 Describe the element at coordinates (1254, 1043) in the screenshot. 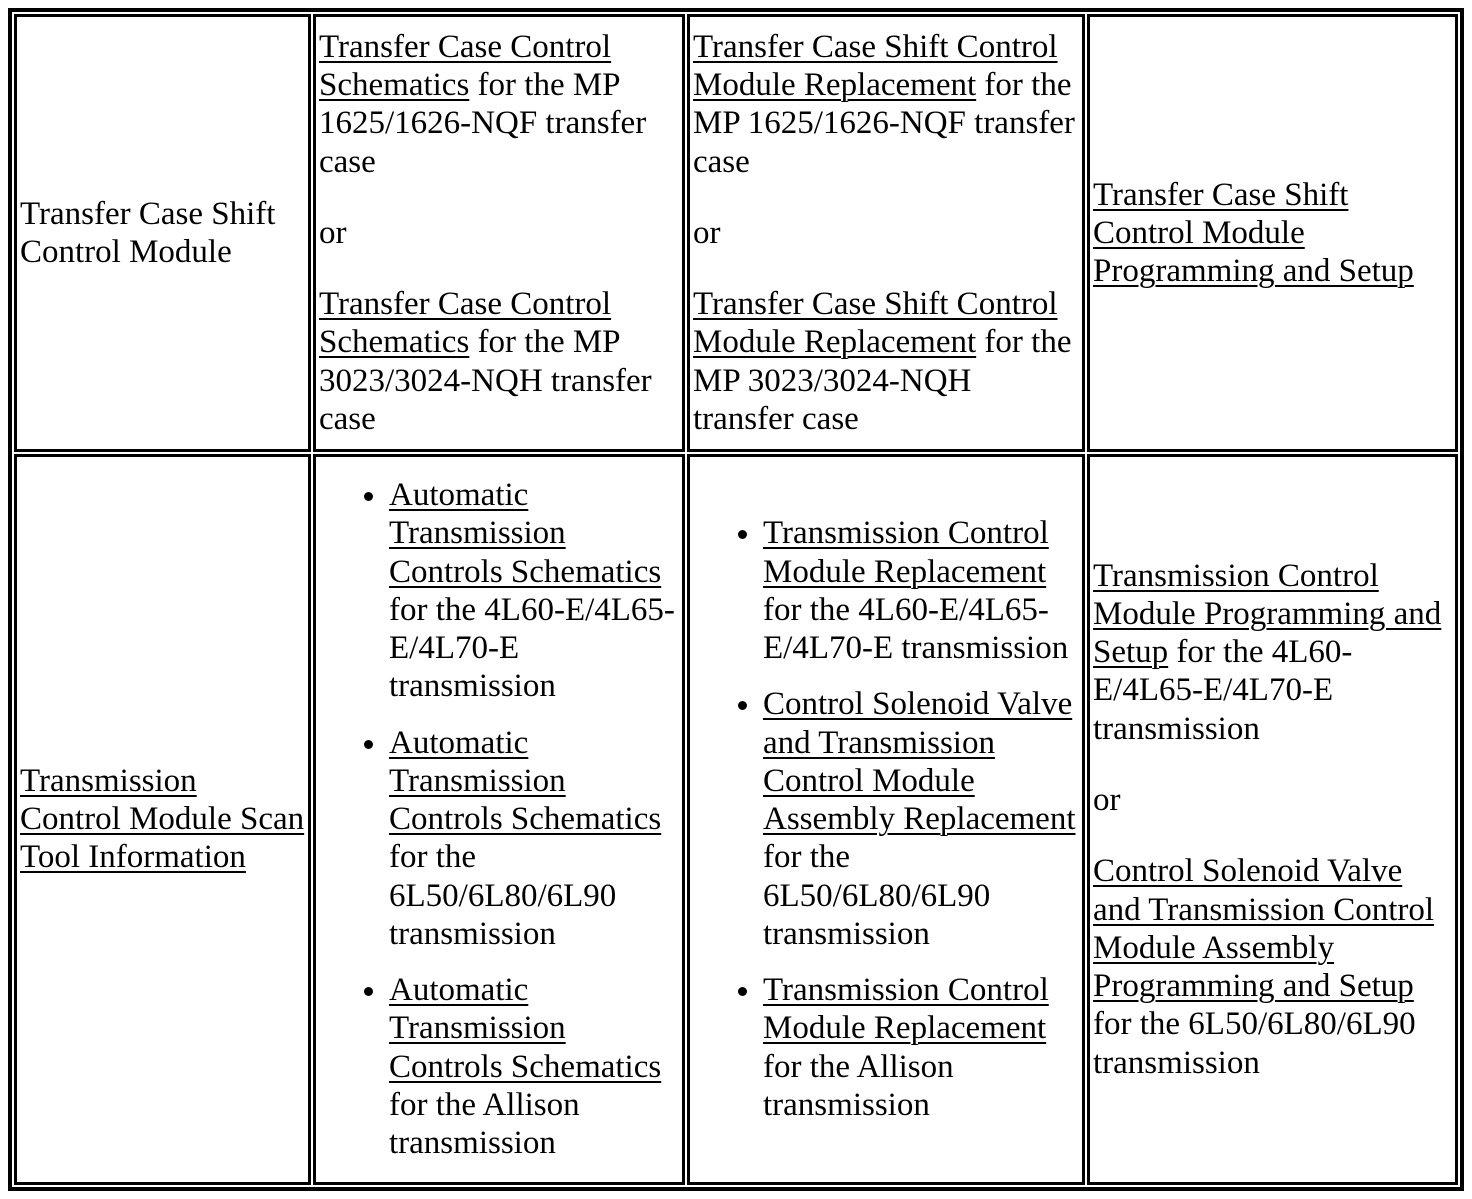

I see `paragraph-text: for the 6L50/6L80/6L90 transmission` at that location.